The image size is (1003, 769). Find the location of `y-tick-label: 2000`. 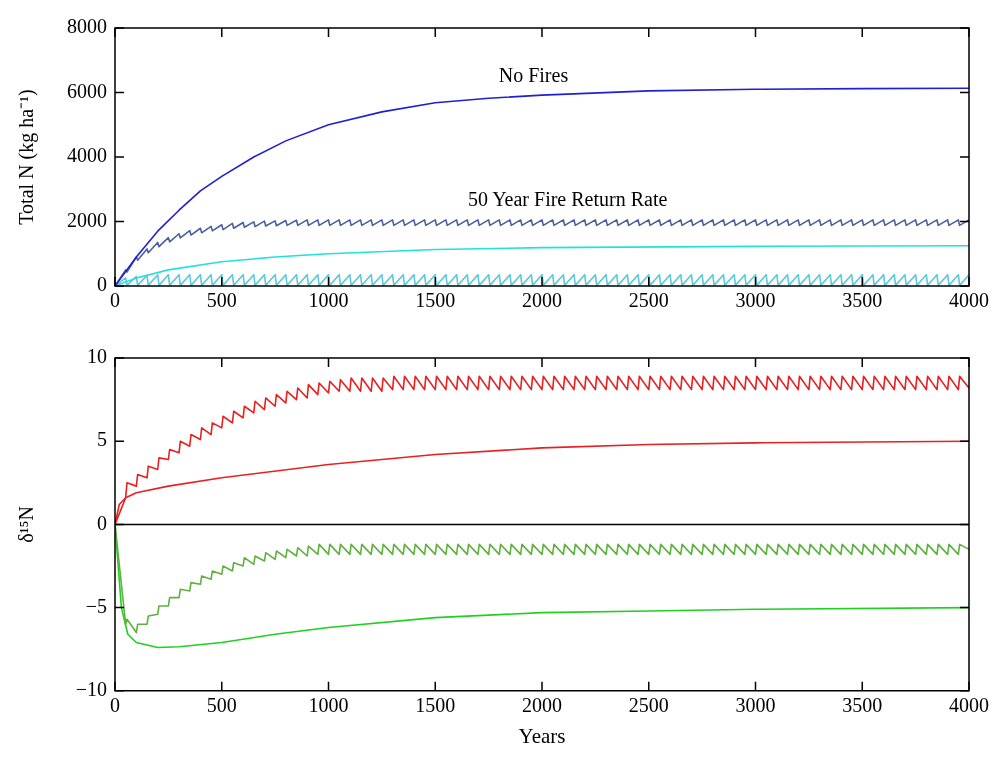

y-tick-label: 2000 is located at coordinates (87, 219).